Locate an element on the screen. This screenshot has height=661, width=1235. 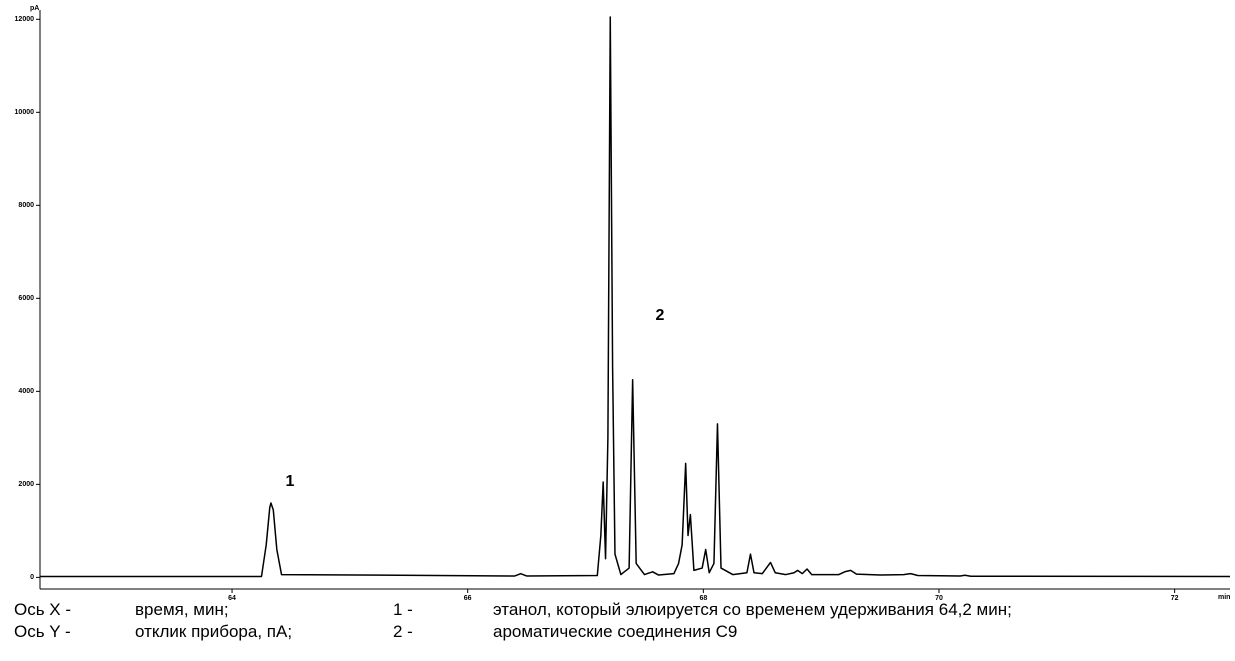
y-tick-label: 4000 is located at coordinates (26, 391).